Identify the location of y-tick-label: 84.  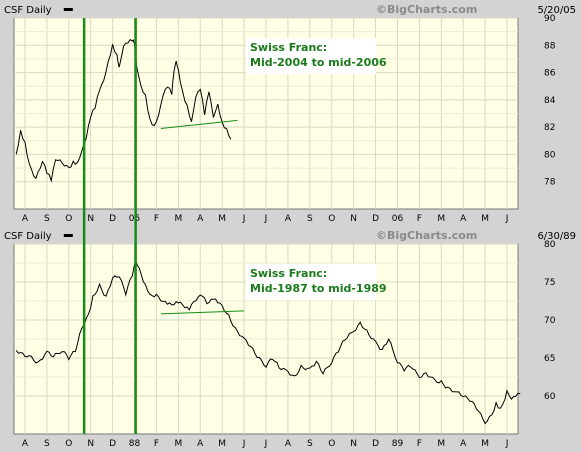
(550, 101).